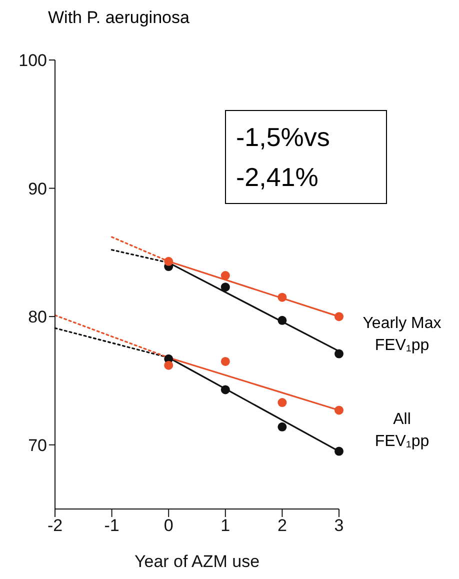 Image resolution: width=459 pixels, height=579 pixels. What do you see at coordinates (169, 526) in the screenshot?
I see `x-tick-label: 0` at bounding box center [169, 526].